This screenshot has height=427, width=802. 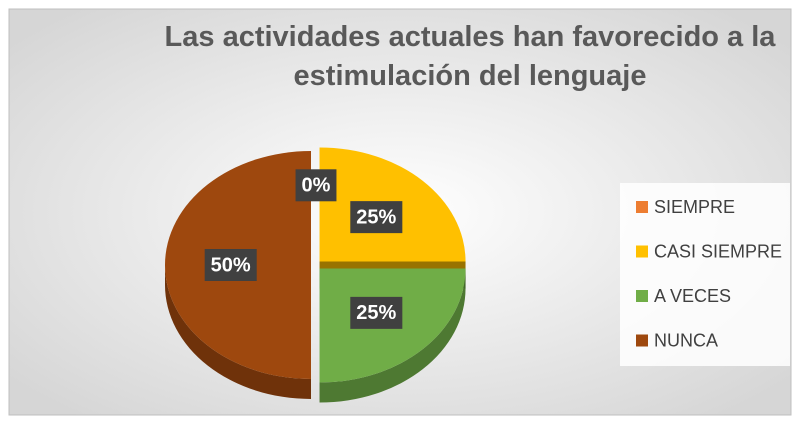 I want to click on data-label: 0%, so click(x=316, y=186).